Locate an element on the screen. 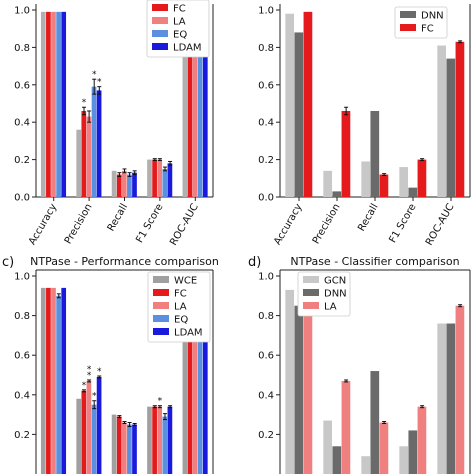  legend-label: WCE is located at coordinates (185, 281).